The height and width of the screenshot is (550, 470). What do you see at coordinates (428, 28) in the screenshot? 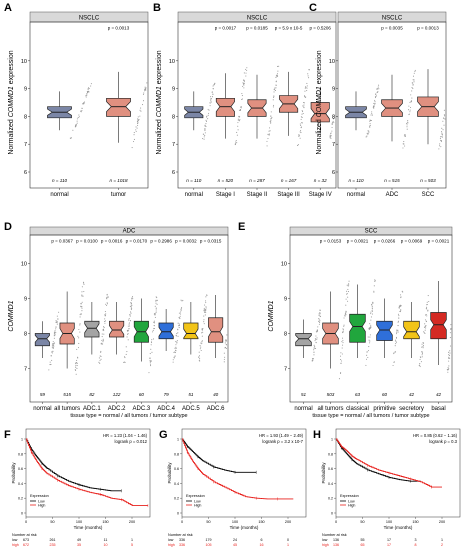
I see `p-value: p = 0.0013` at bounding box center [428, 28].